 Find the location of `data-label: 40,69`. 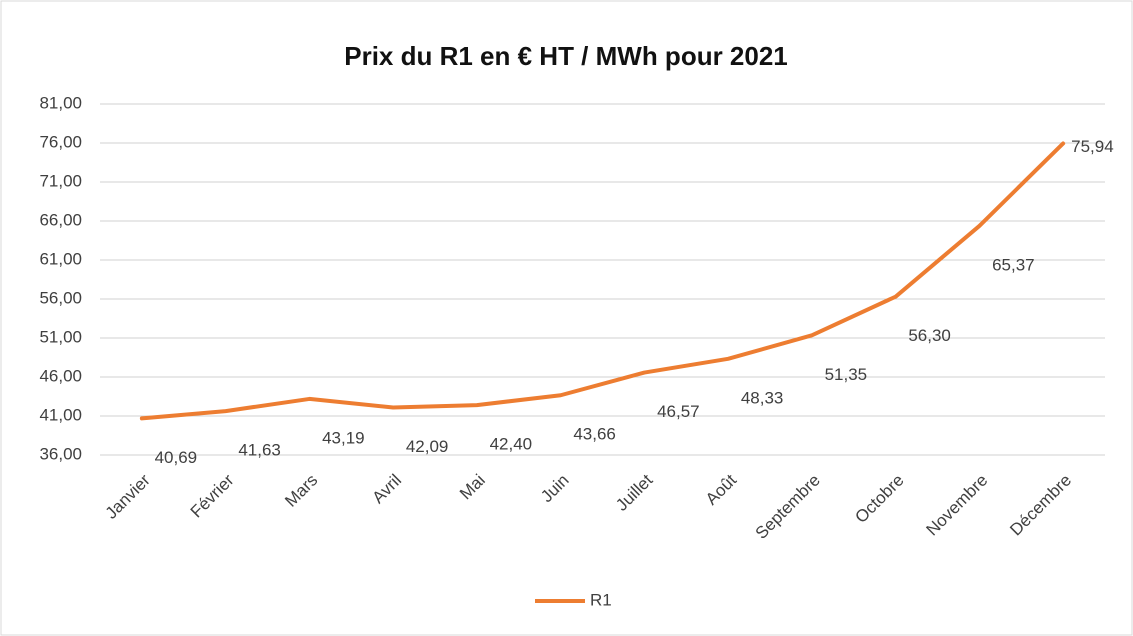

data-label: 40,69 is located at coordinates (176, 457).